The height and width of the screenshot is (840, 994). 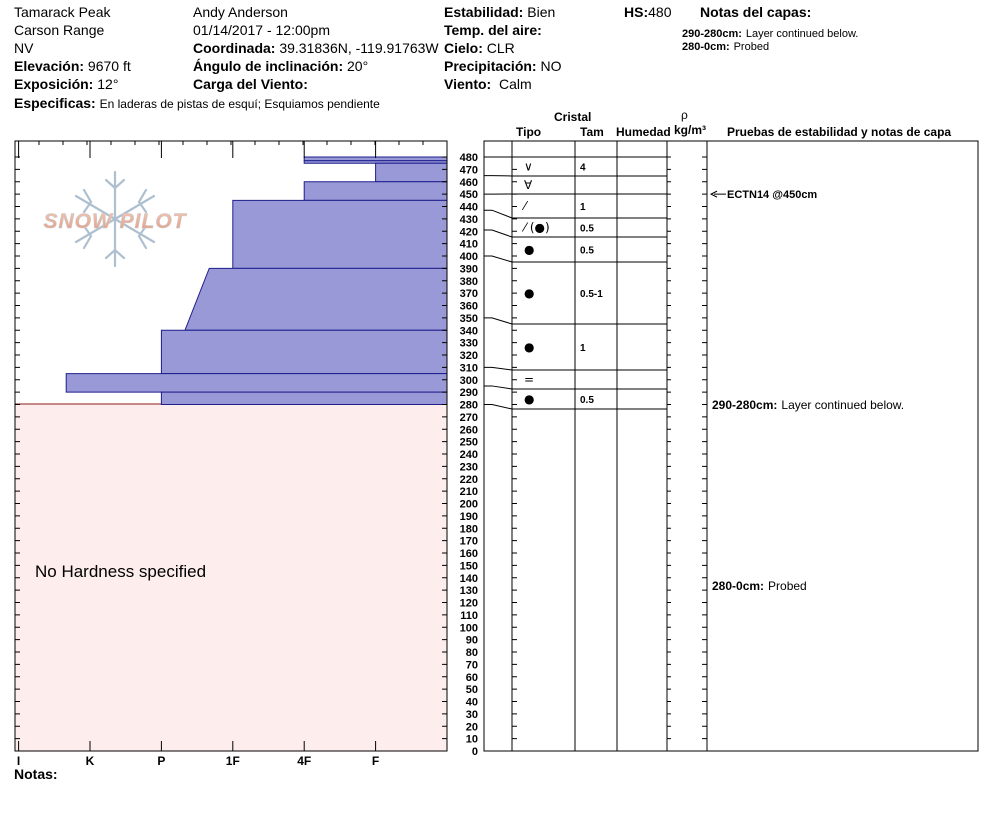 I want to click on depth-tick-label: 320, so click(x=469, y=356).